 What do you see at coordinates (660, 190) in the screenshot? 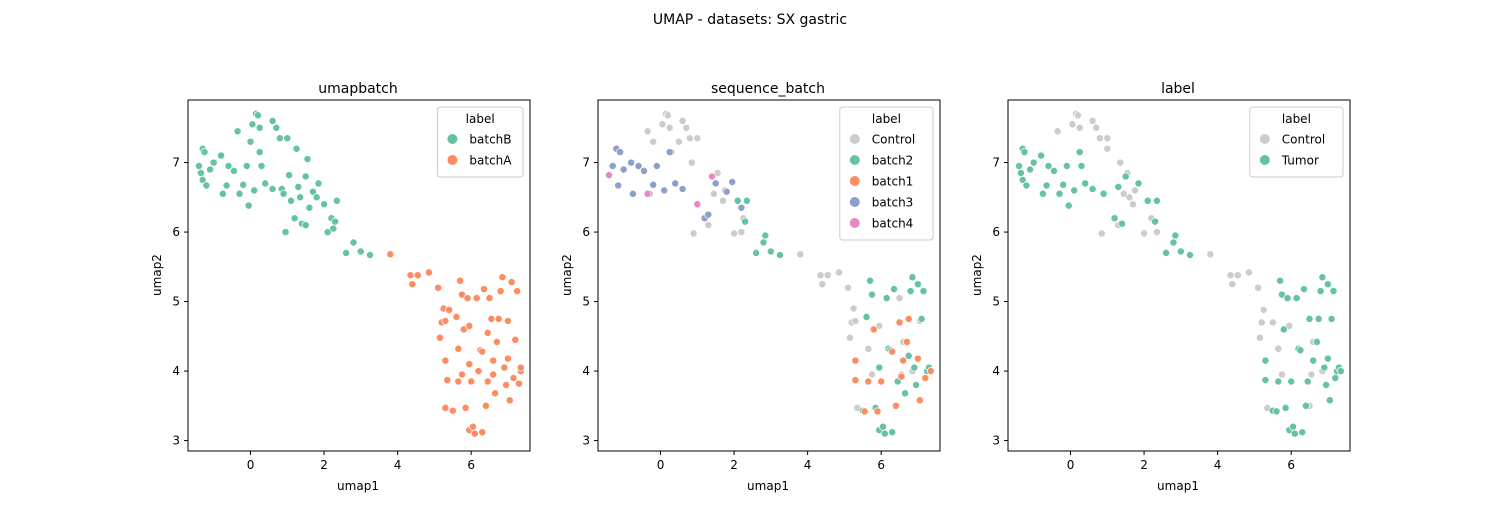
I see `series-batch4` at bounding box center [660, 190].